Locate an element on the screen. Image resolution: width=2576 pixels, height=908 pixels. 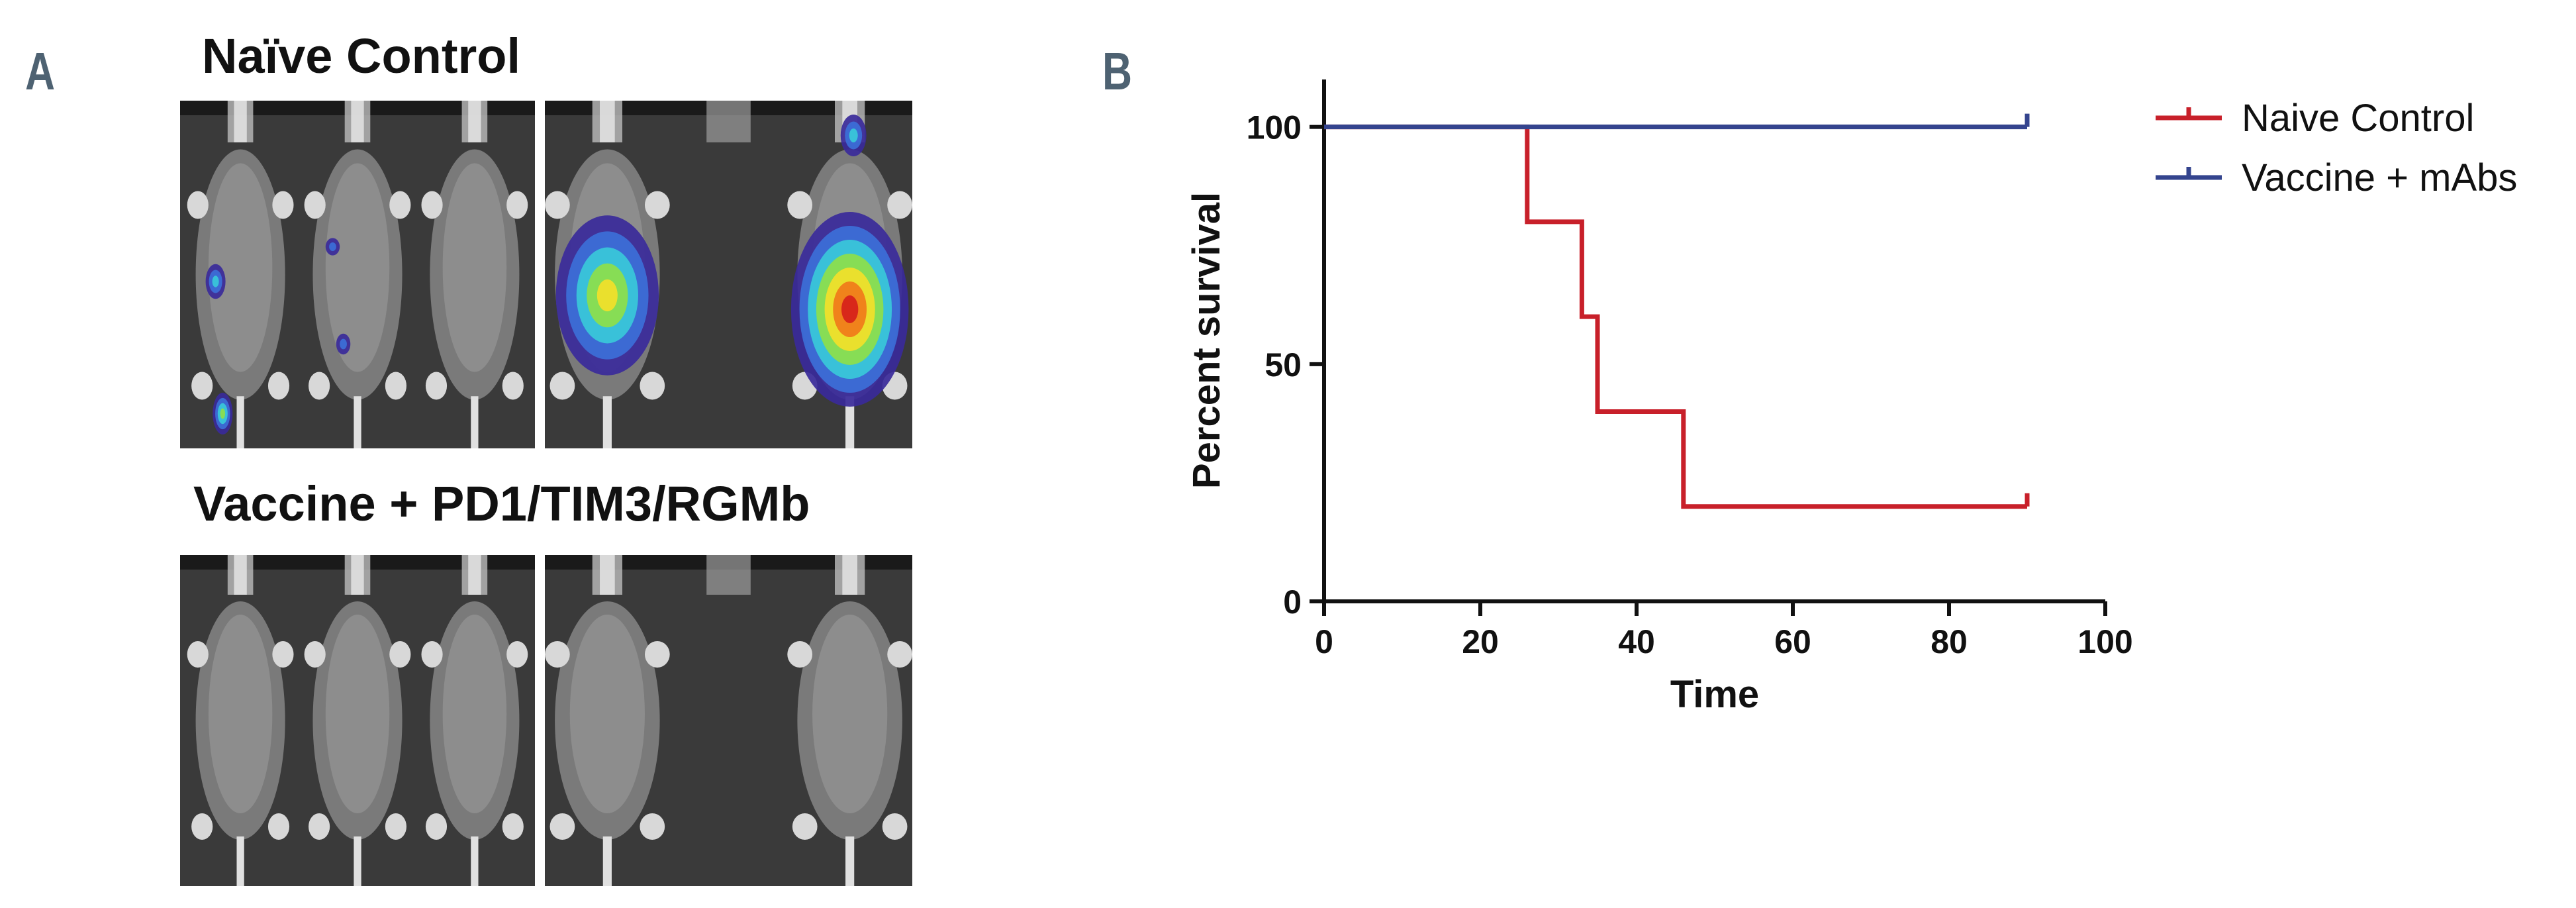
x-axis-label: Time is located at coordinates (1714, 694).